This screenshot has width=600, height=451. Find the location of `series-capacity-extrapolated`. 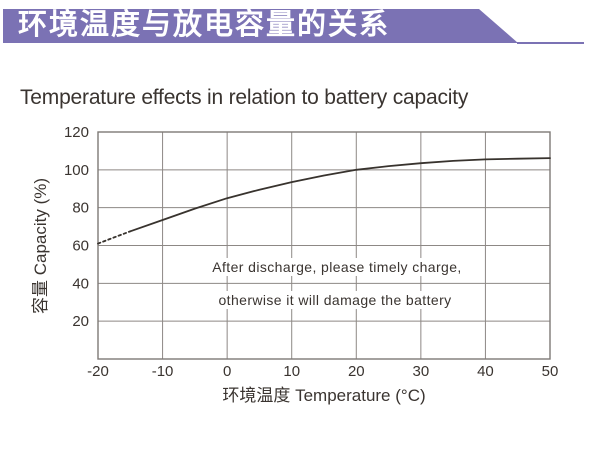

series-capacity-extrapolated is located at coordinates (114, 237).